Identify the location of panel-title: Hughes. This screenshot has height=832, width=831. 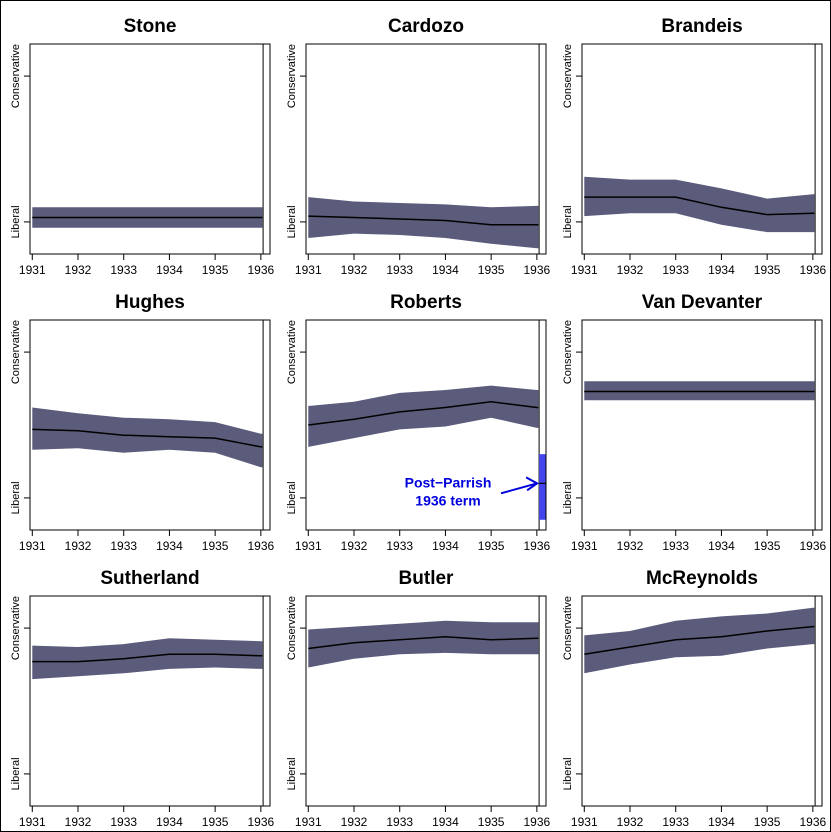
(150, 302).